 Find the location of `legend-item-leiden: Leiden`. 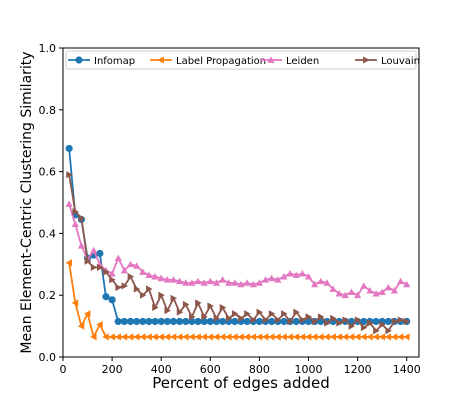

legend-item-leiden: Leiden is located at coordinates (289, 61).